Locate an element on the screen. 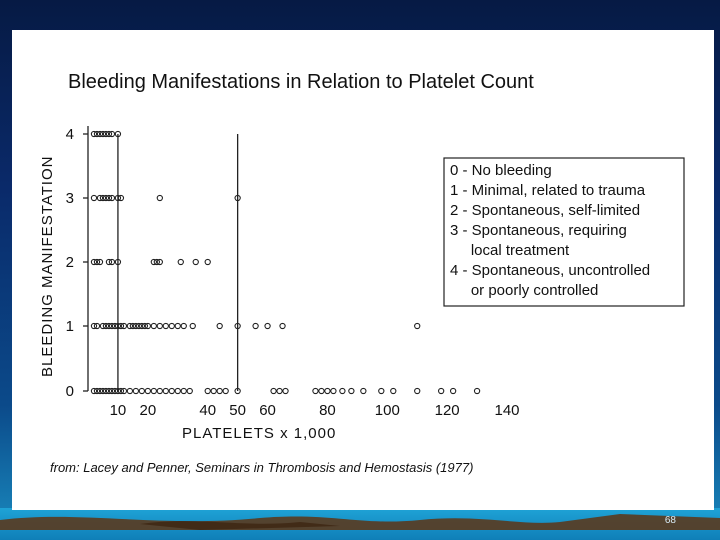 The image size is (720, 540). legend-entry: 1 - Minimal, related to trauma is located at coordinates (548, 190).